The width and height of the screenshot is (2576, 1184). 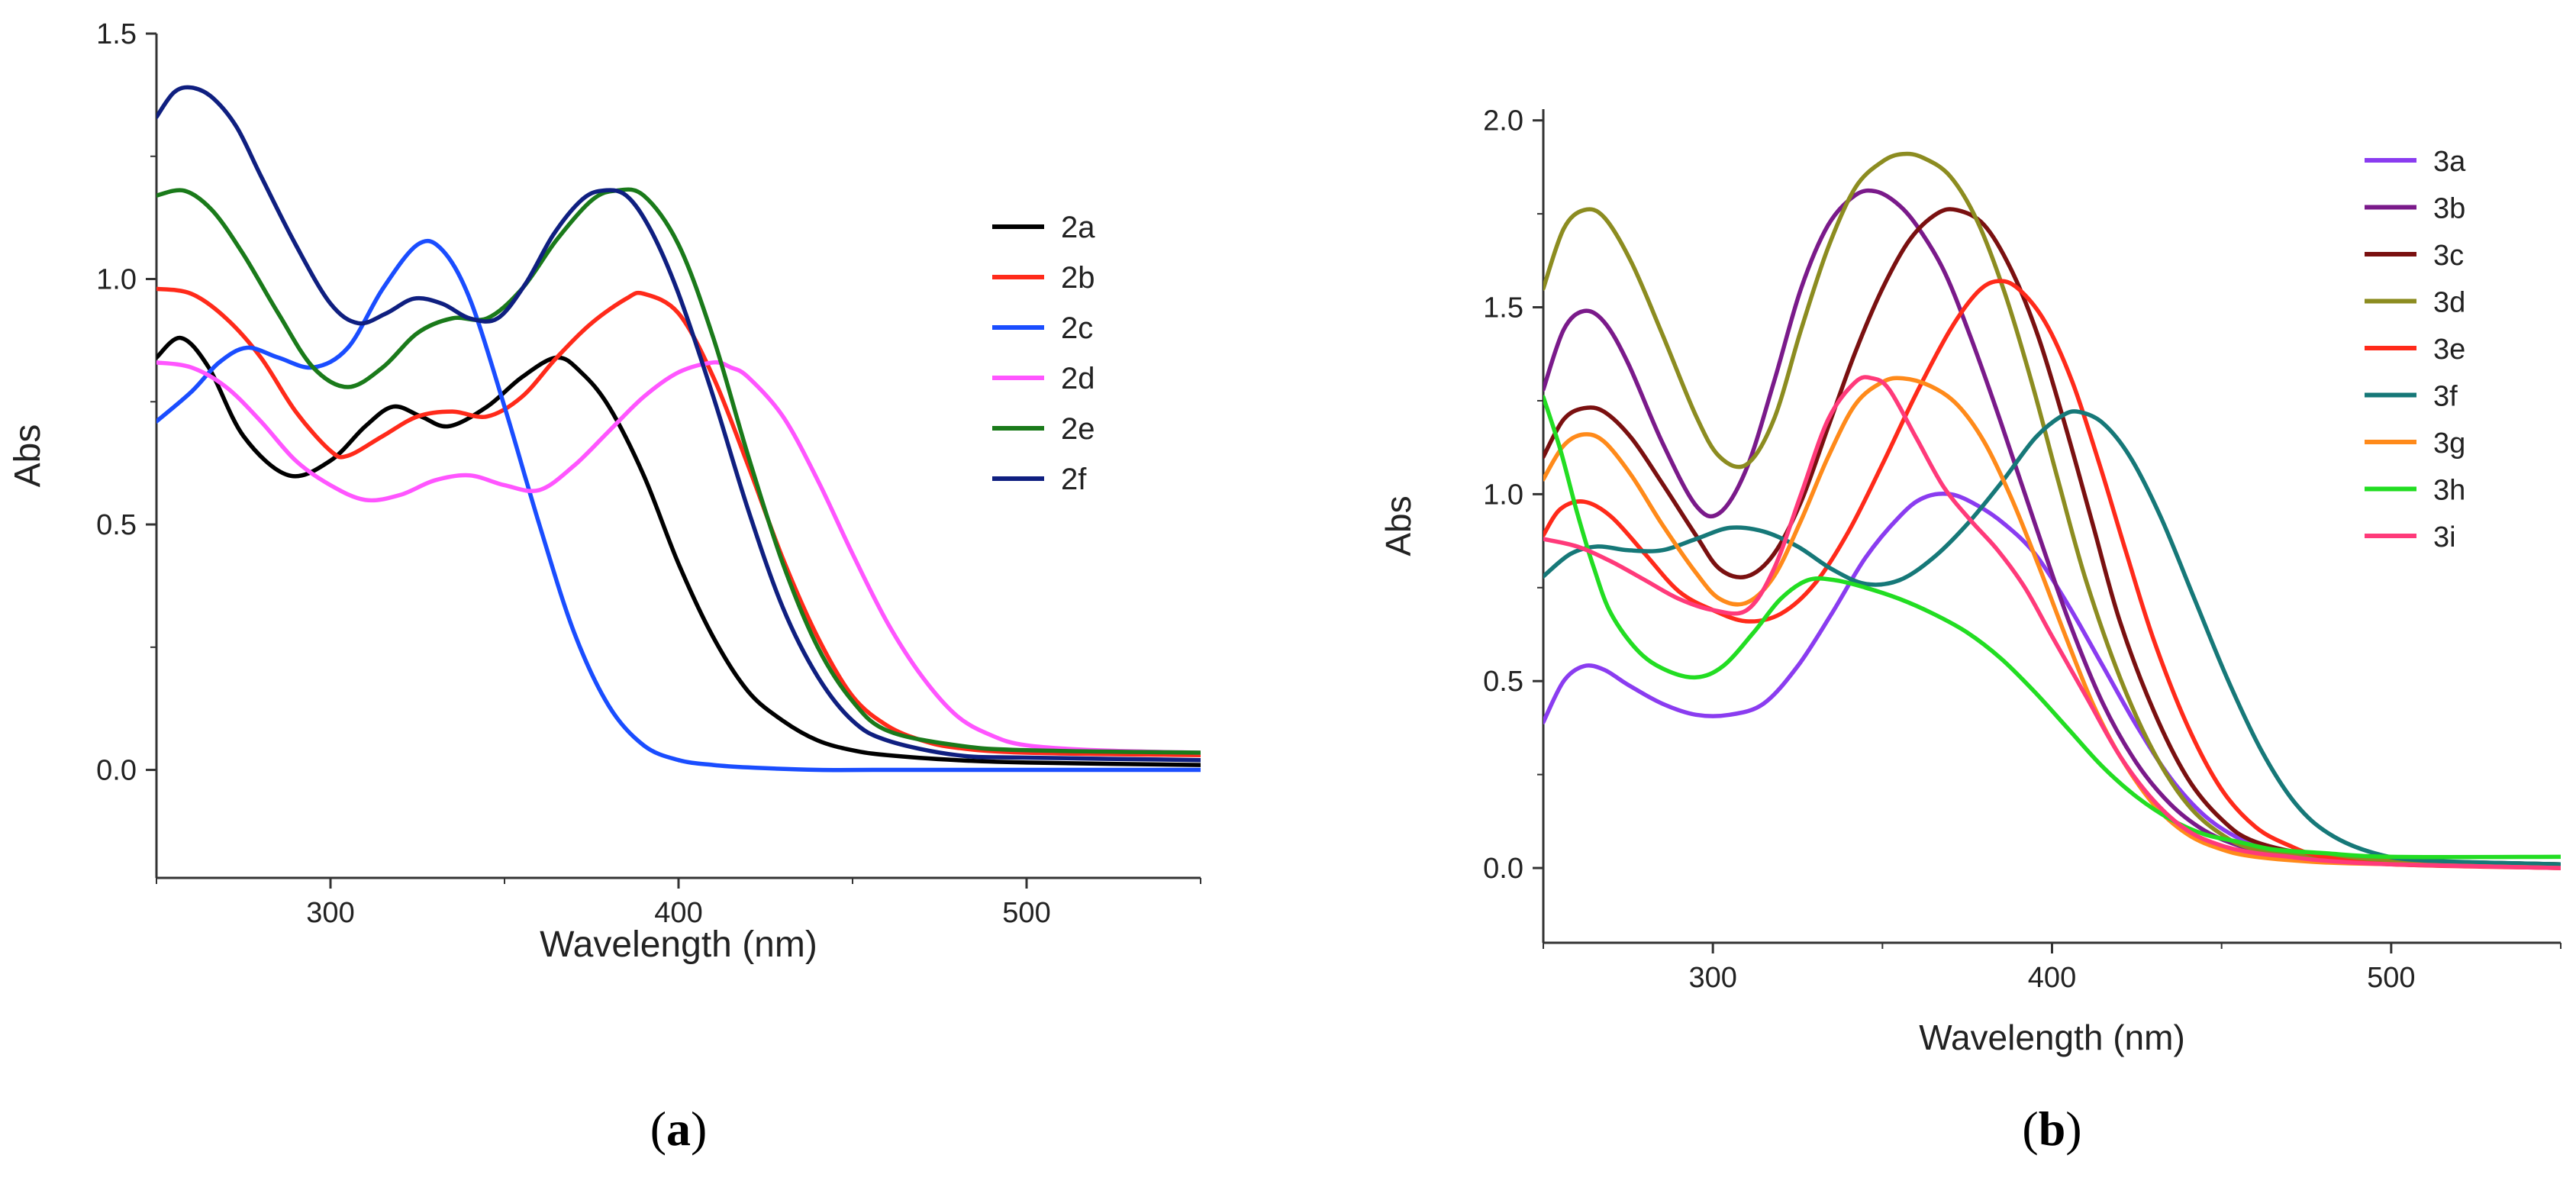 What do you see at coordinates (2052, 679) in the screenshot?
I see `series-line-3a` at bounding box center [2052, 679].